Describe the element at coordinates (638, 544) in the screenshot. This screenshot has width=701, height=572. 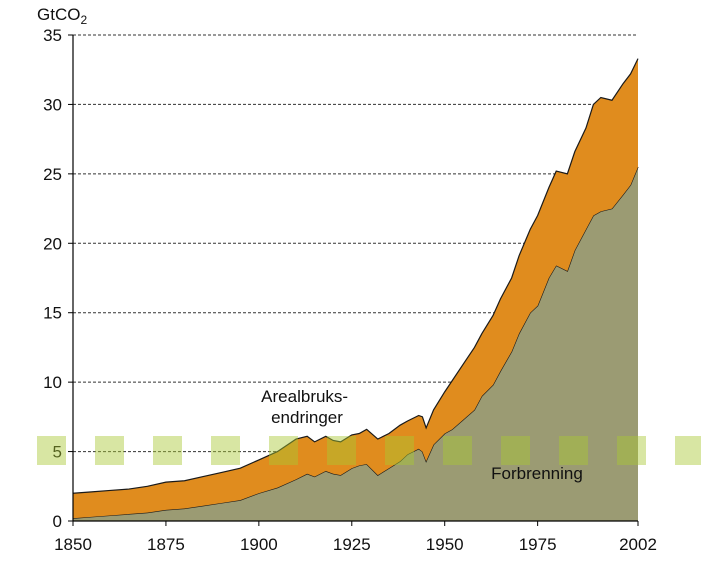
I see `x-tick-label-2002: 2002` at that location.